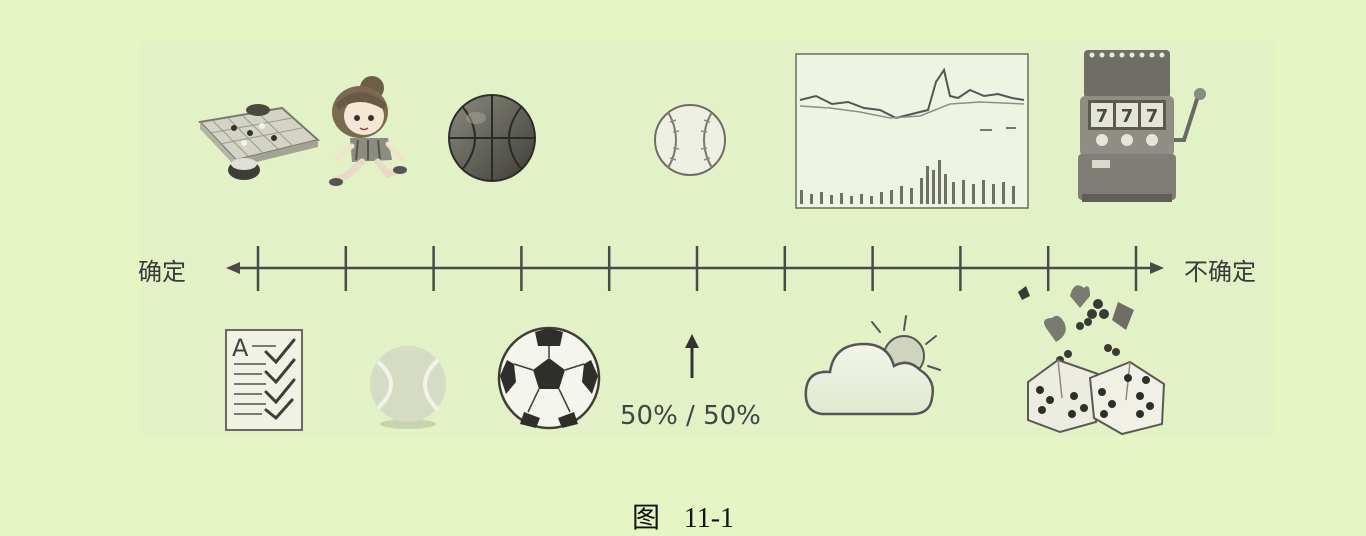  What do you see at coordinates (1102, 116) in the screenshot?
I see `slot-reel-1: 7` at bounding box center [1102, 116].